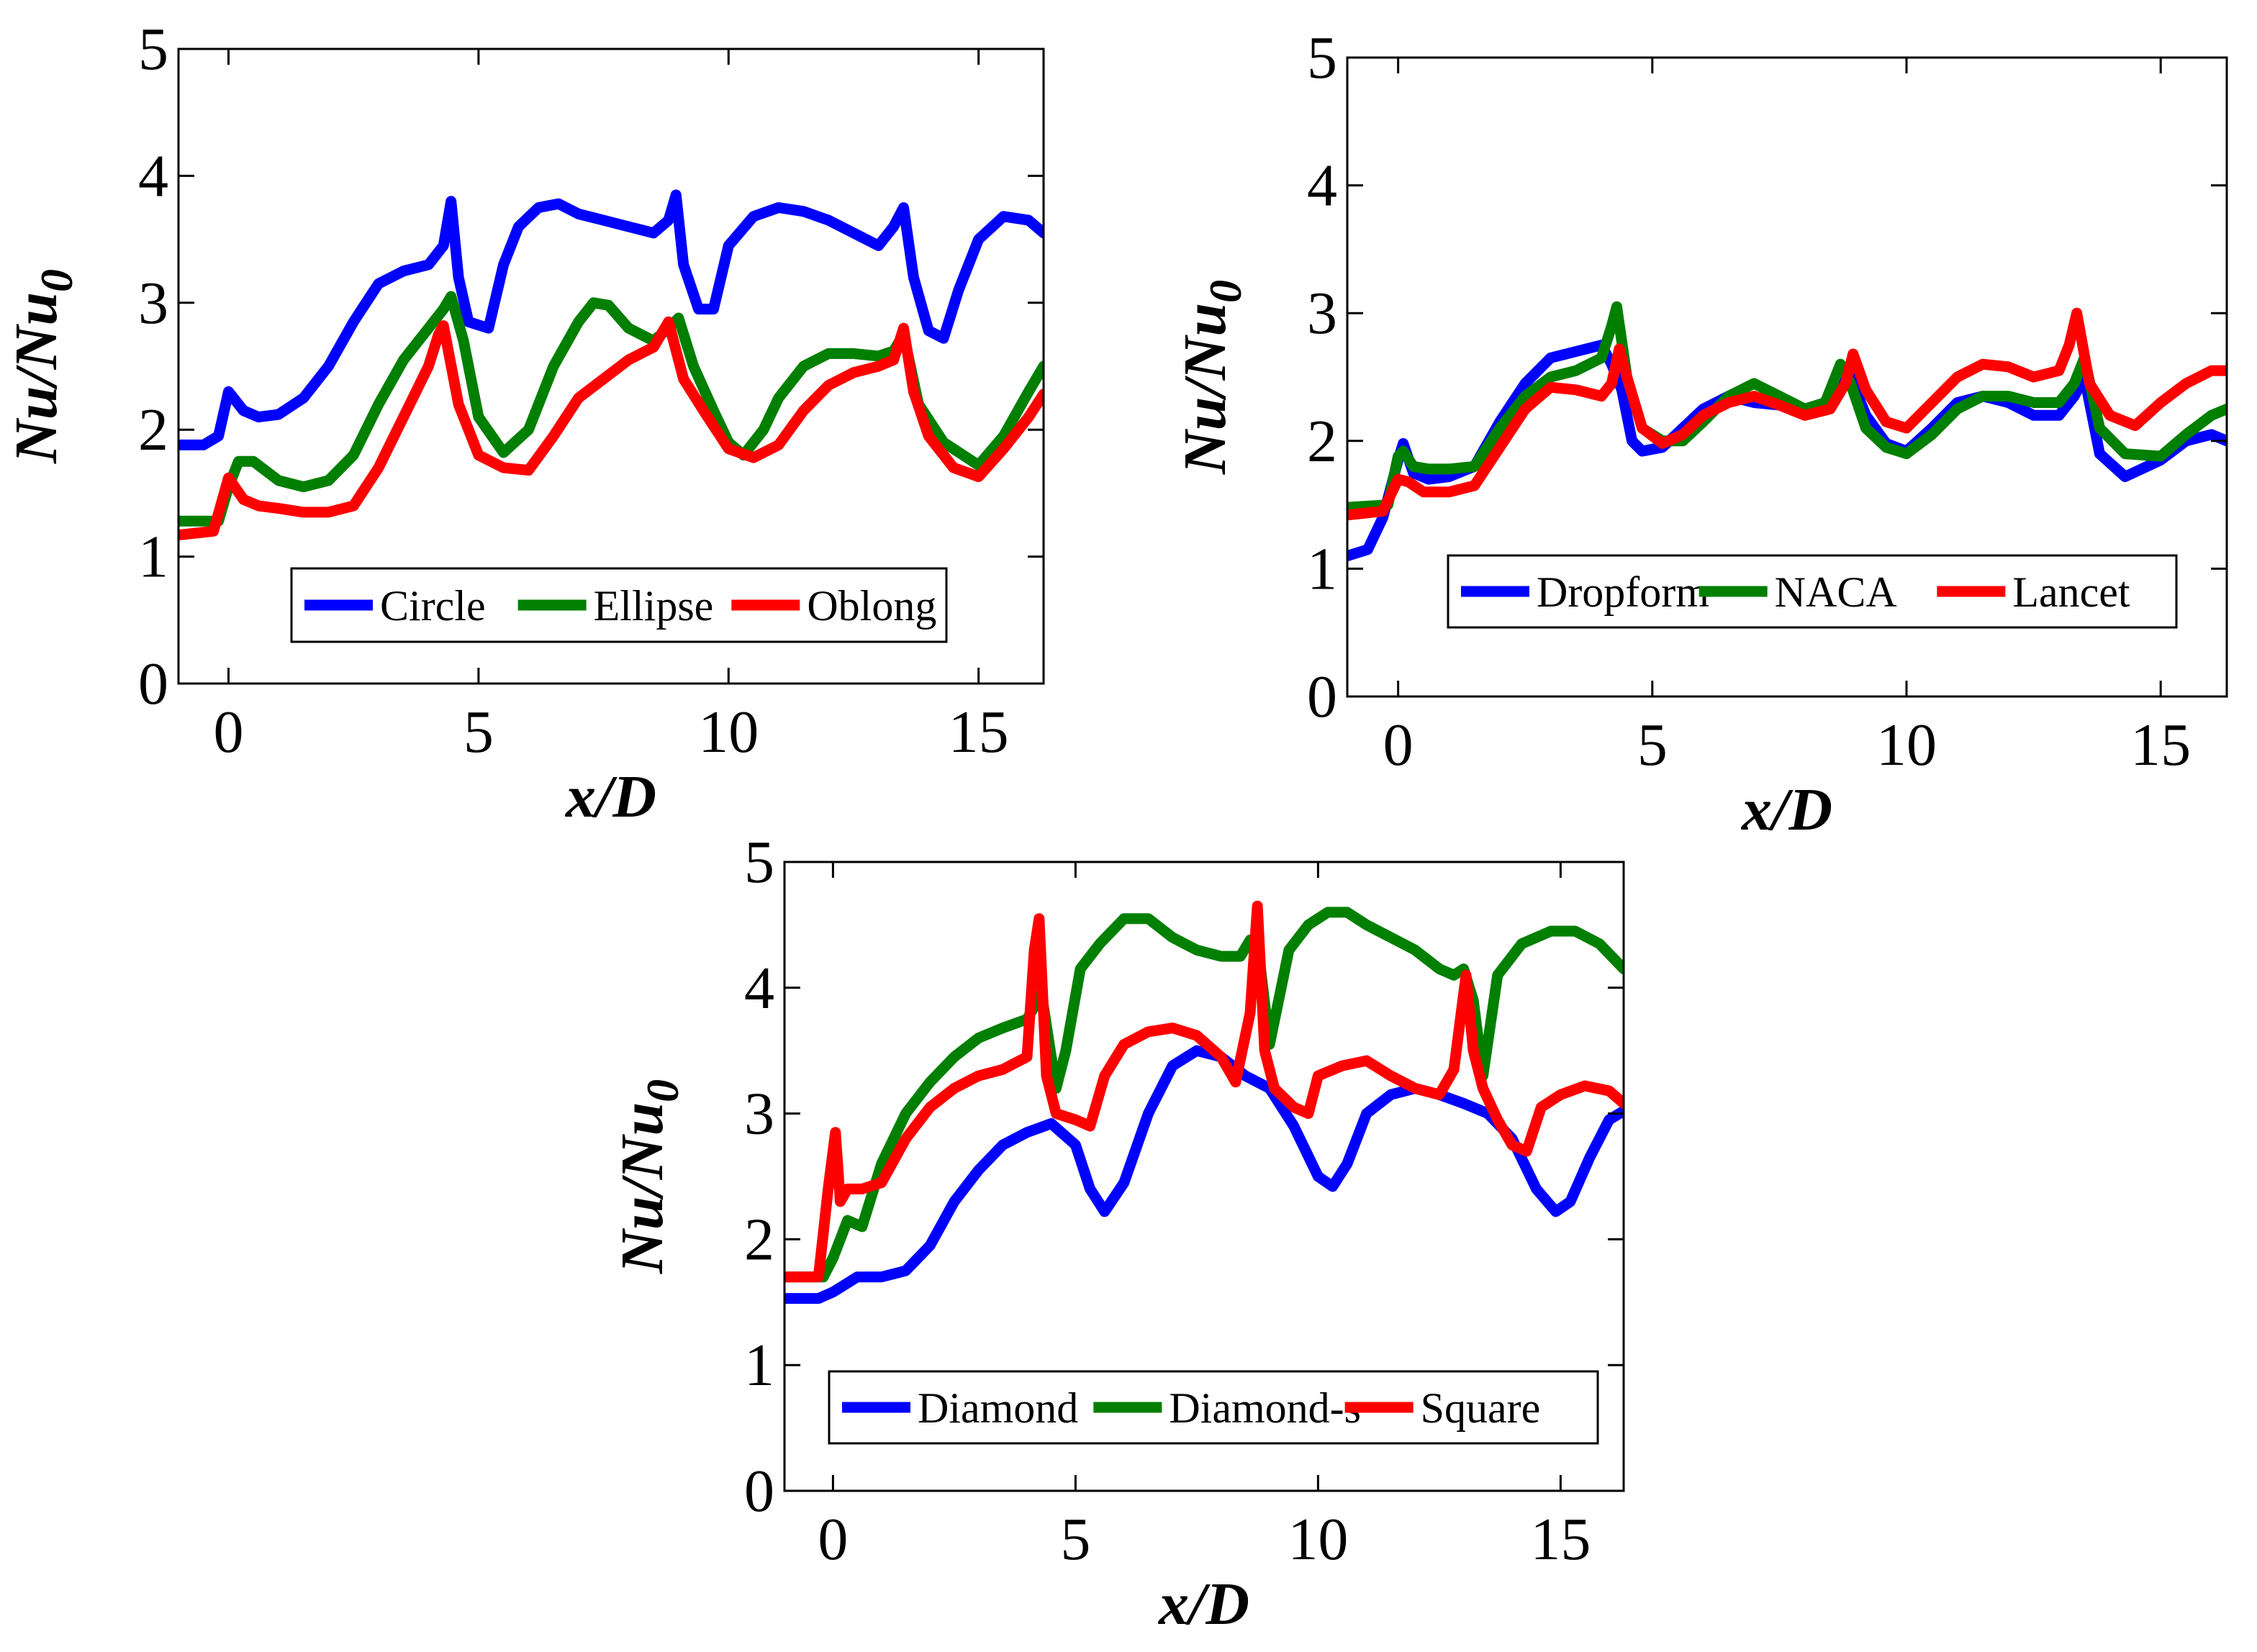 This screenshot has height=1652, width=2257. I want to click on legend-label-oblong: Oblong, so click(871, 606).